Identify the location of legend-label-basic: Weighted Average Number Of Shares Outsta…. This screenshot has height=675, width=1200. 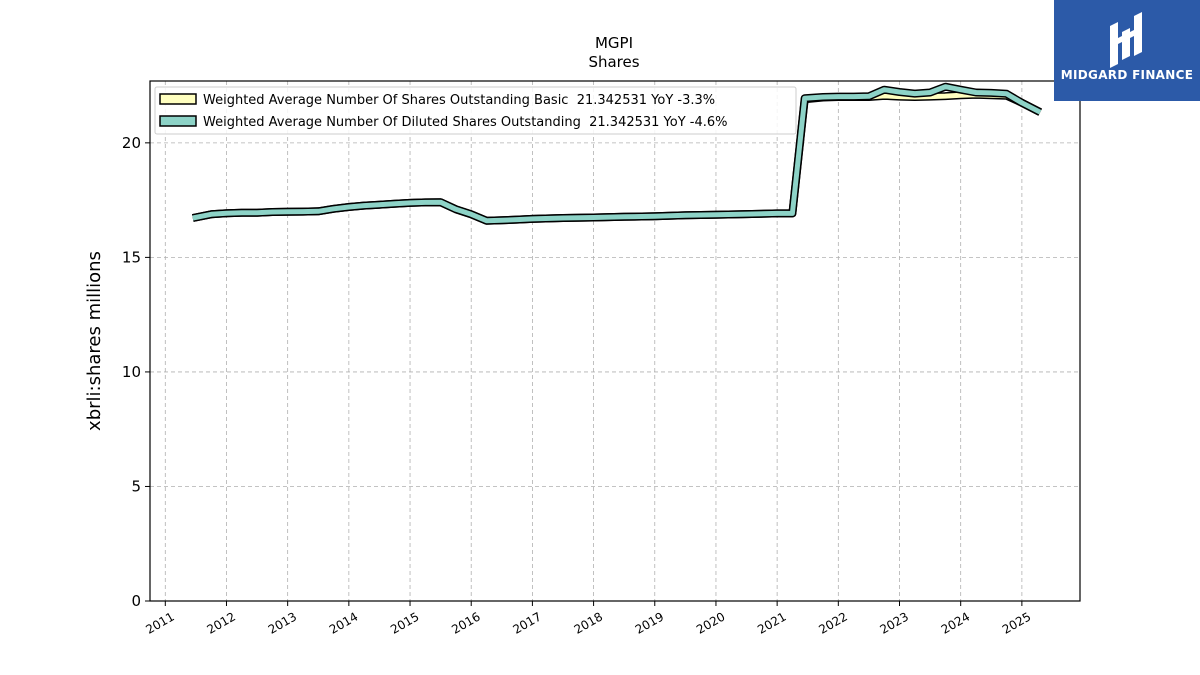
(459, 100).